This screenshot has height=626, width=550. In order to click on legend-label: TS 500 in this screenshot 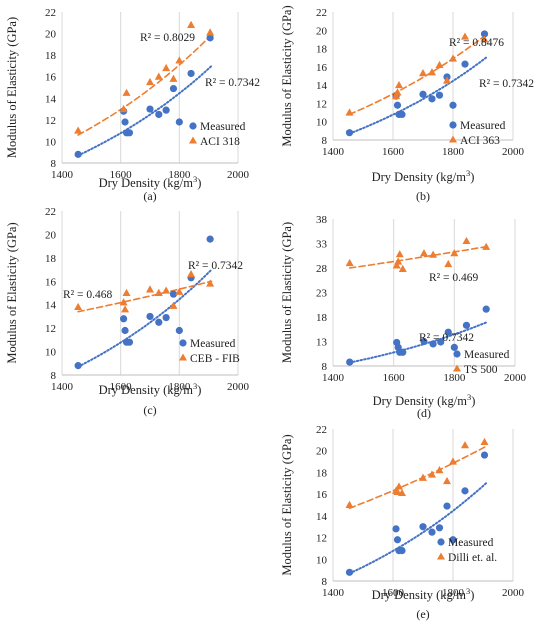, I will do `click(481, 370)`.